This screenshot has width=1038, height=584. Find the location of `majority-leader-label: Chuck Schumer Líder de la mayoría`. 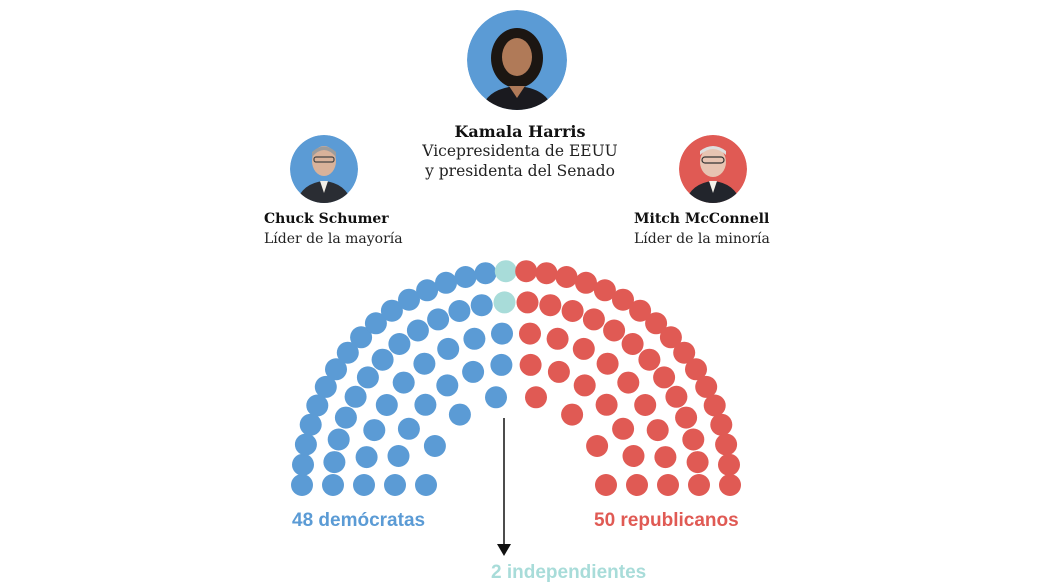

majority-leader-label: Chuck Schumer Líder de la mayoría is located at coordinates (333, 229).